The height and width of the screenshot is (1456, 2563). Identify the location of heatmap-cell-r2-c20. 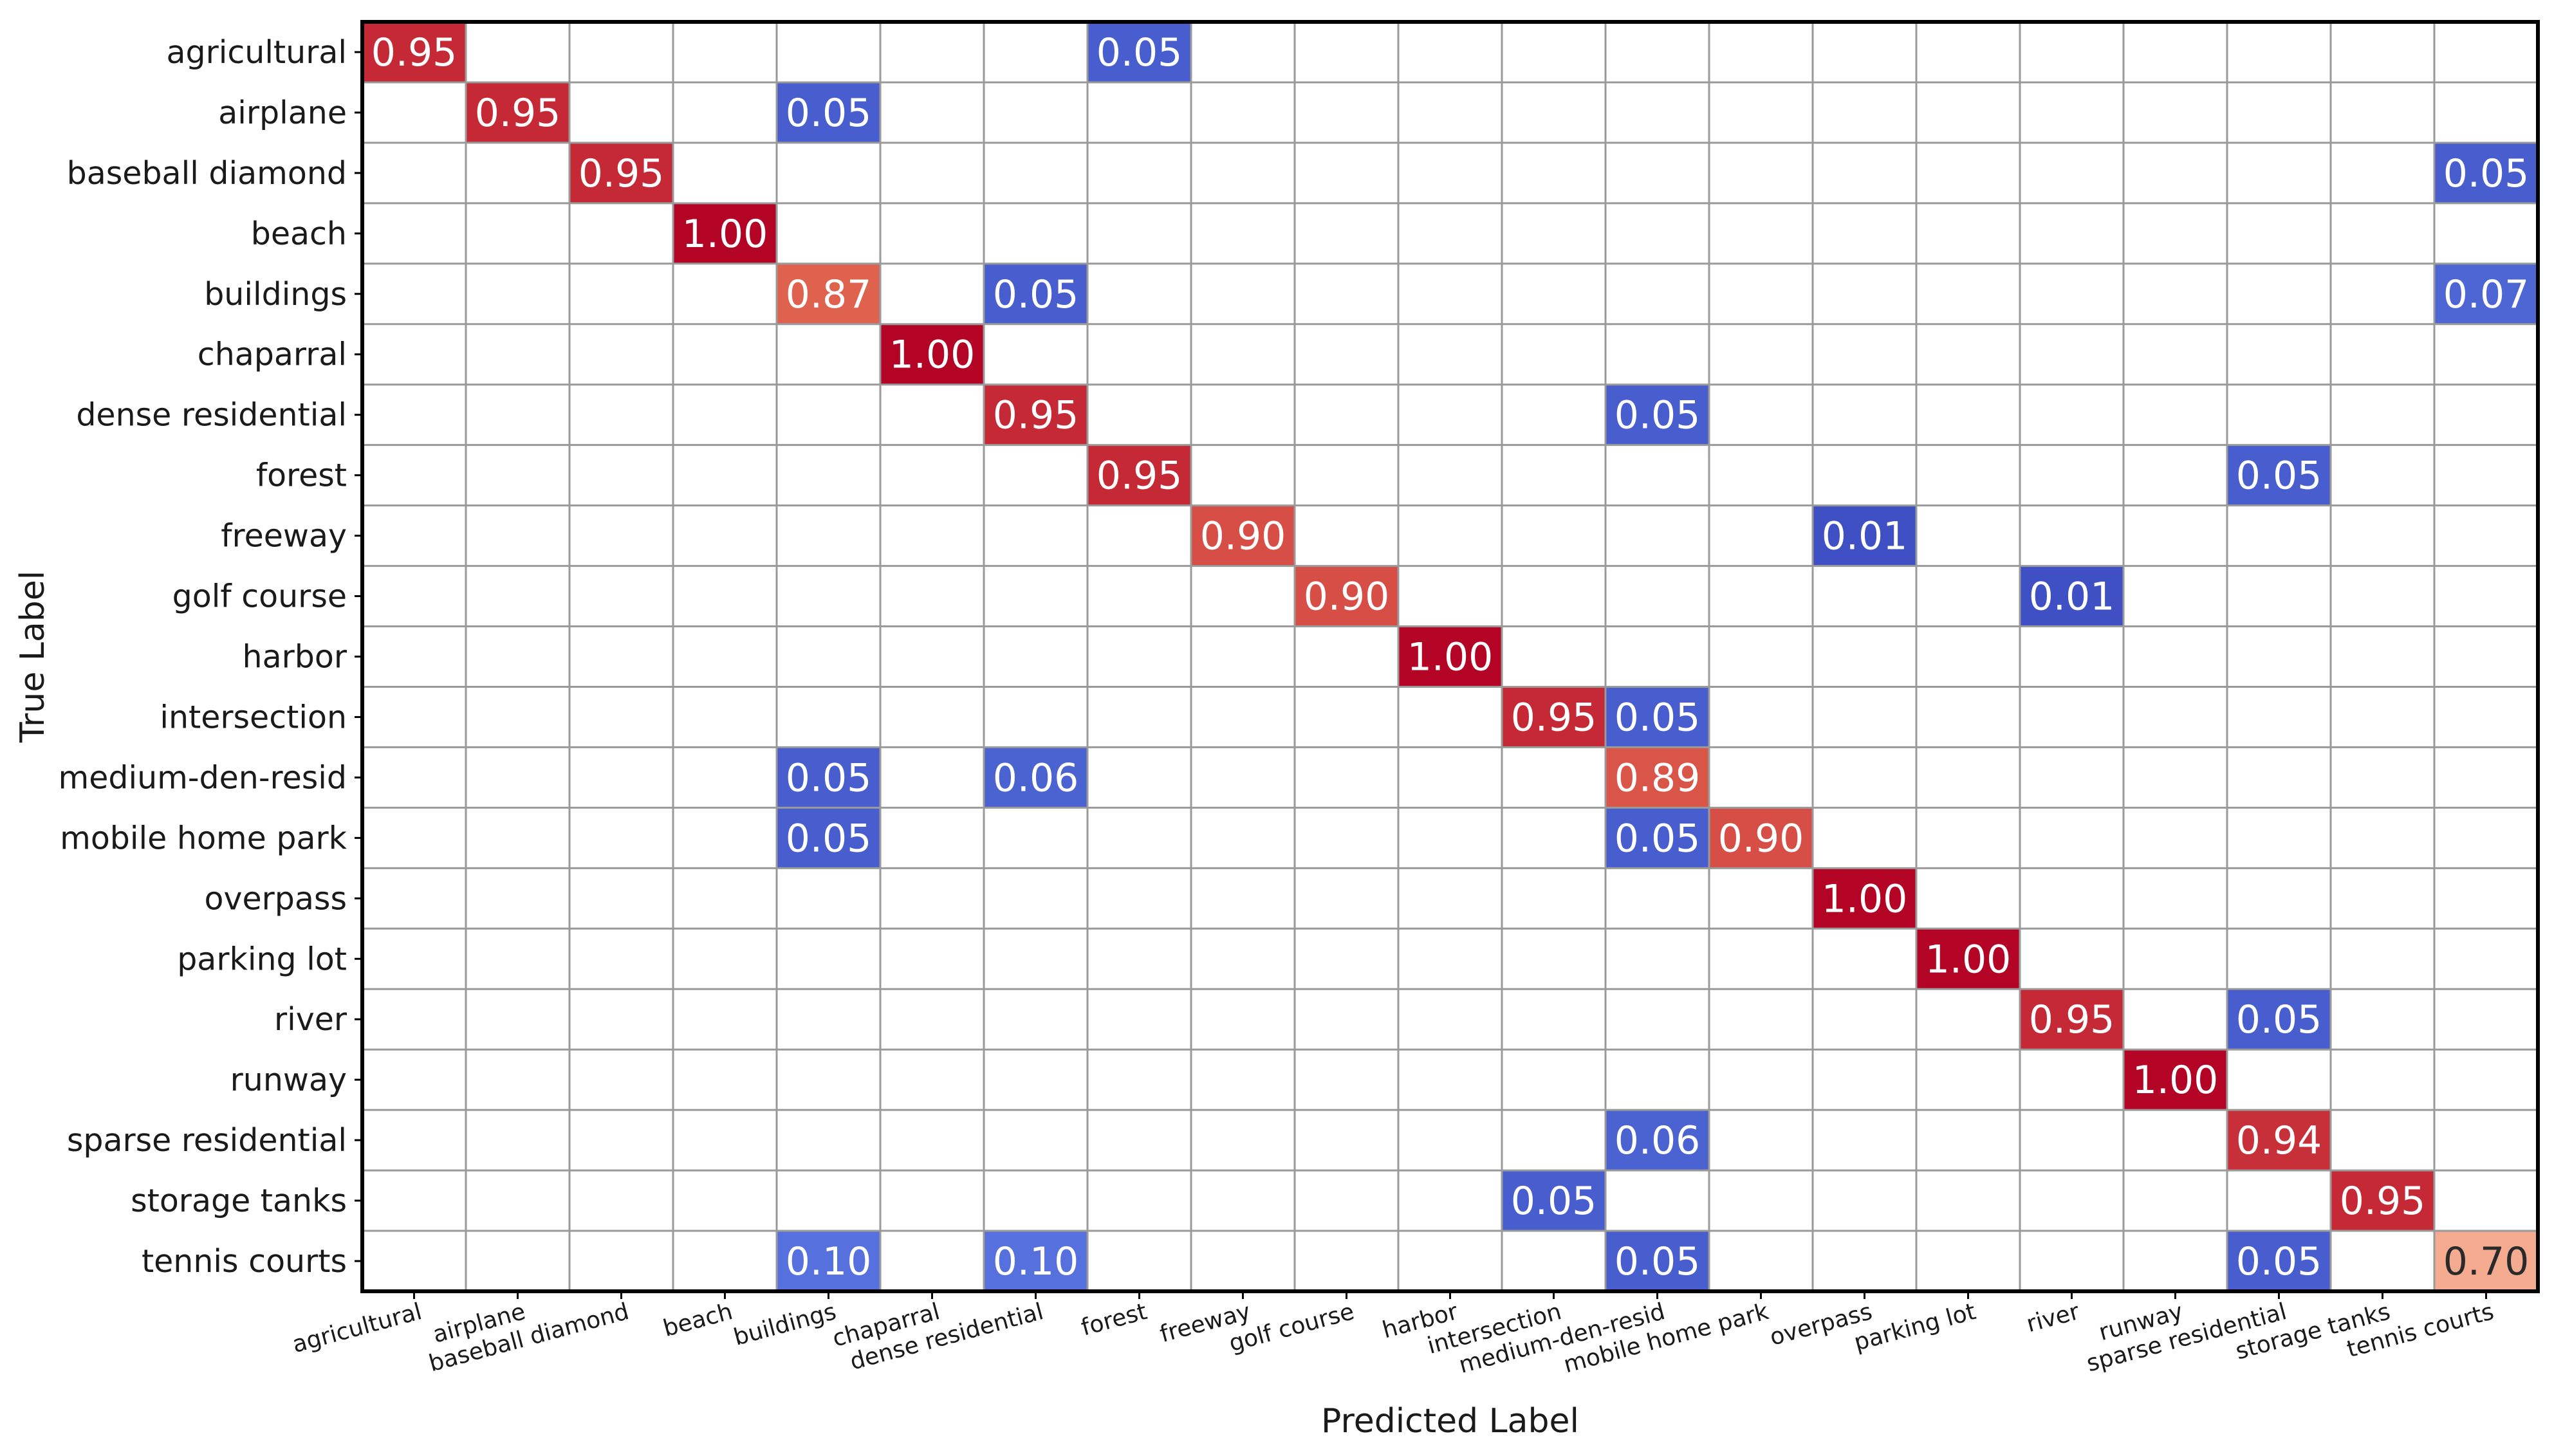
(2486, 172).